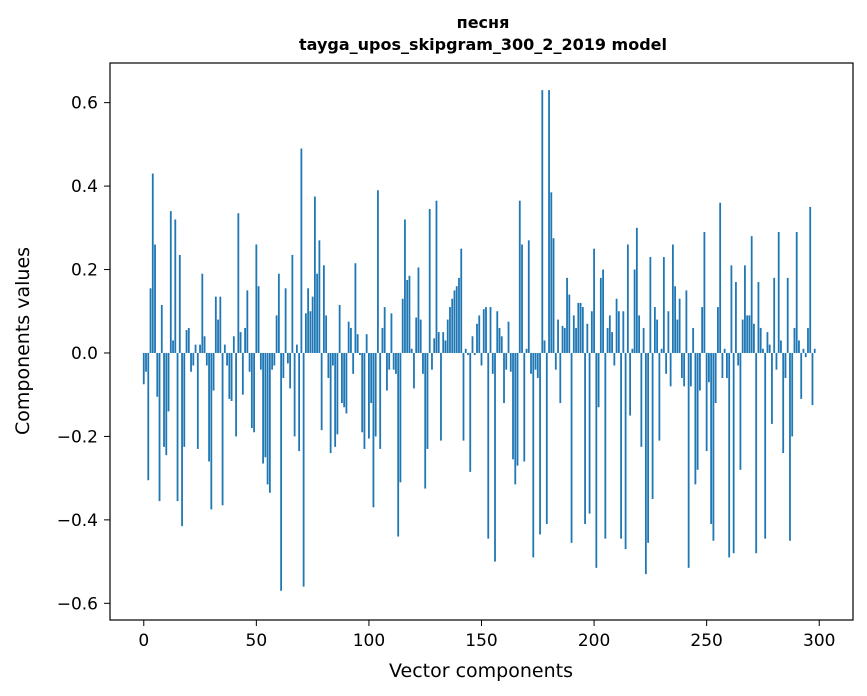 The height and width of the screenshot is (696, 867). What do you see at coordinates (84, 187) in the screenshot?
I see `y-tick-label: 0.4` at bounding box center [84, 187].